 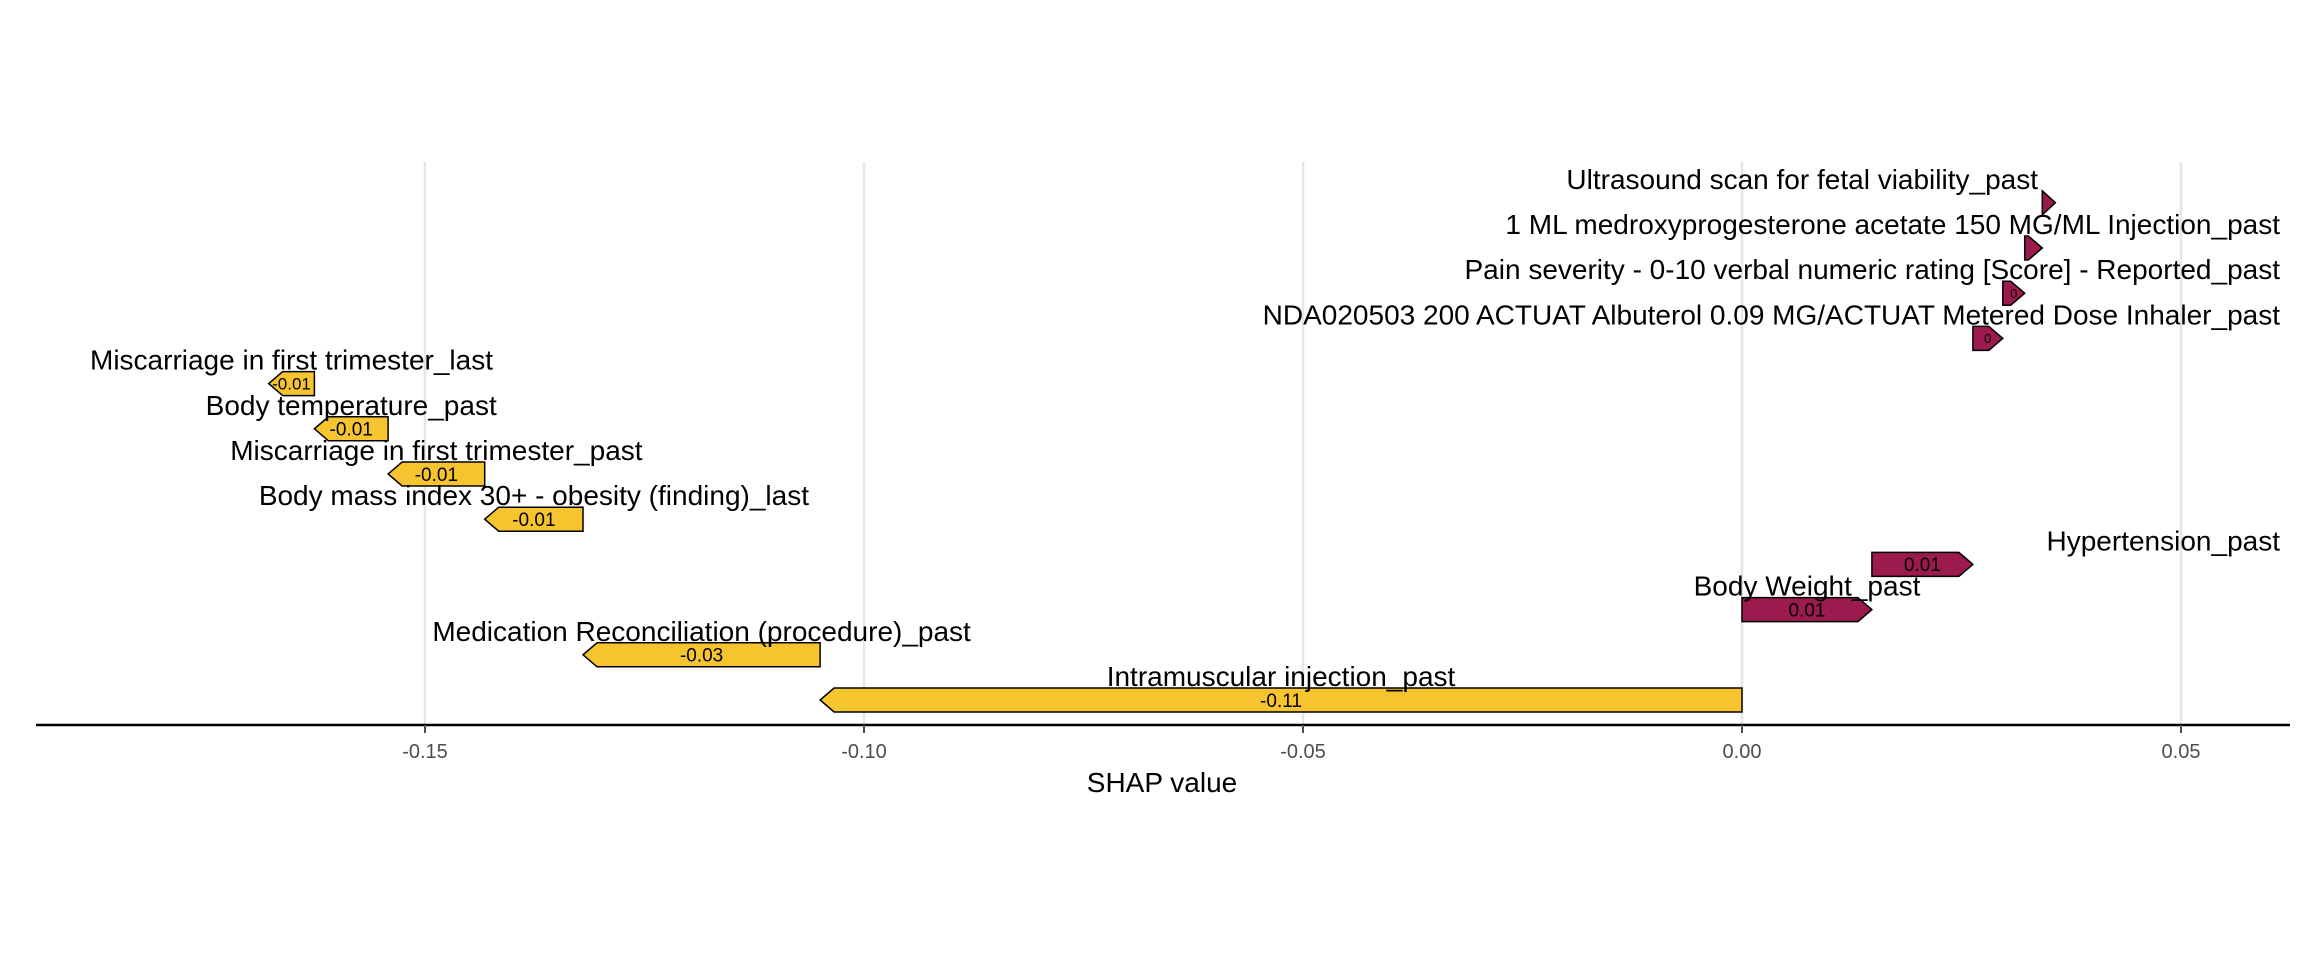 I want to click on feature-name-label: Body Weight_past, so click(x=1807, y=586).